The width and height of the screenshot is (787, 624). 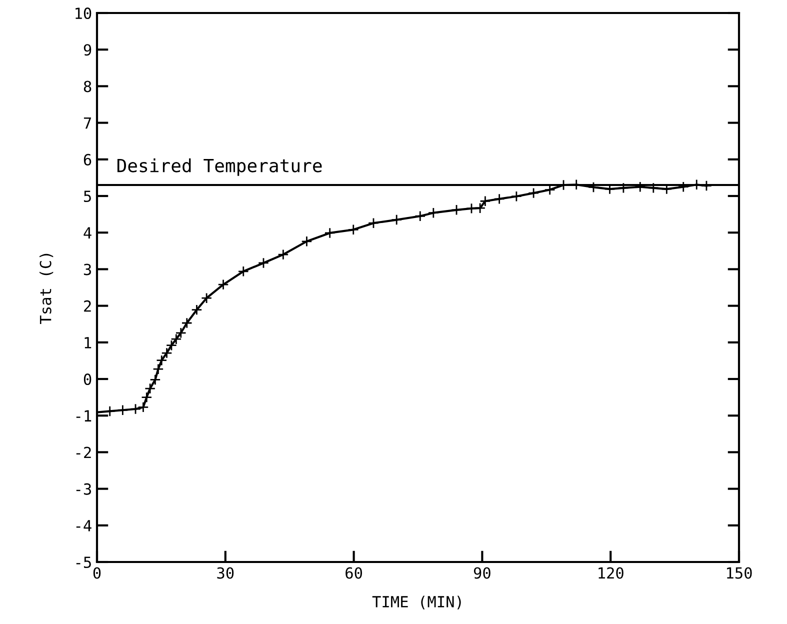 What do you see at coordinates (225, 573) in the screenshot?
I see `x-tick-label: 30` at bounding box center [225, 573].